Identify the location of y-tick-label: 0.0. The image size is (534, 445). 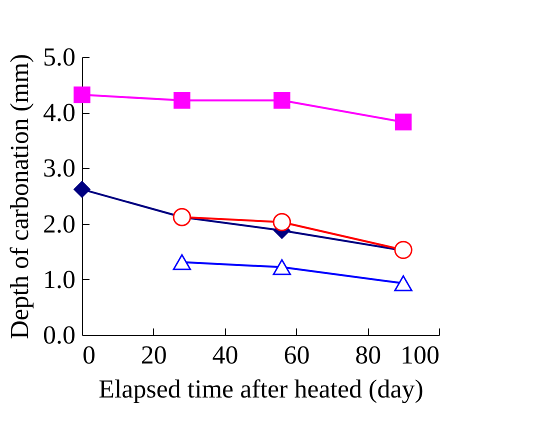
(59, 335).